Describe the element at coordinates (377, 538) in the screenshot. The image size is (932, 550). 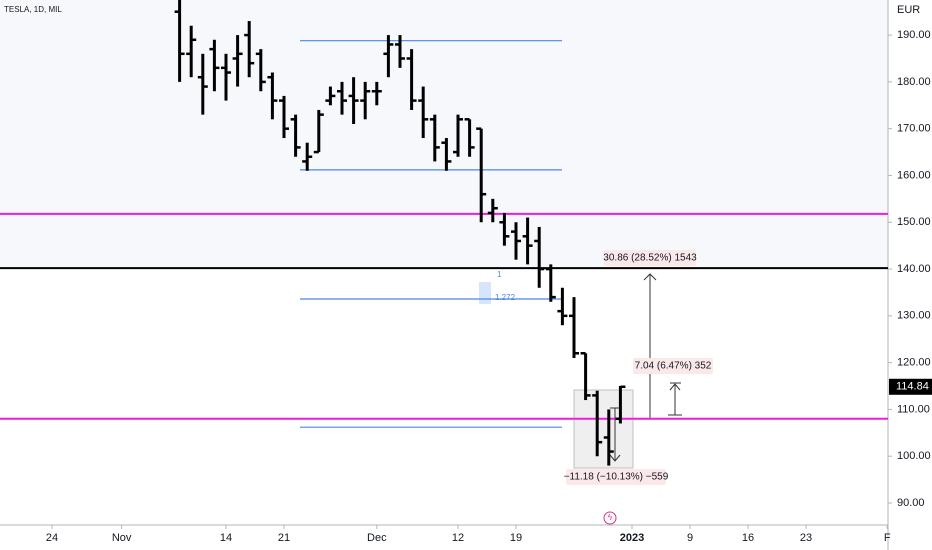
I see `x-tick-label: Dec` at that location.